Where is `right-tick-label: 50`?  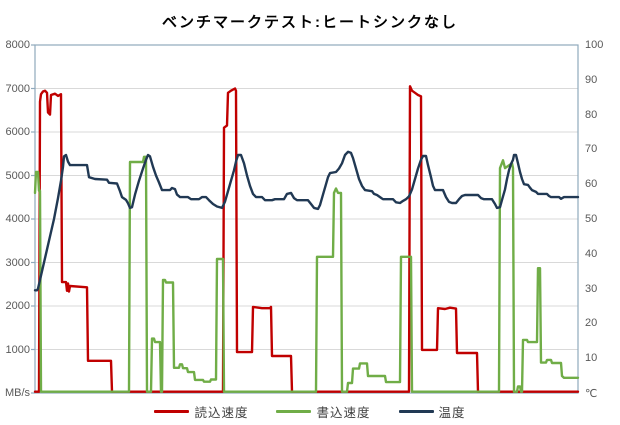
right-tick-label: 50 is located at coordinates (591, 219).